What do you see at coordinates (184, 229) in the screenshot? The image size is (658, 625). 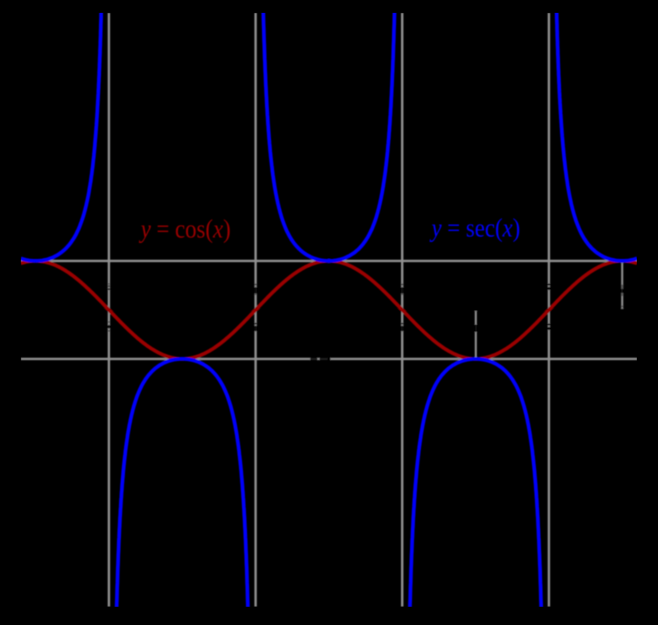 I see `svg-text: y = cos(x)` at bounding box center [184, 229].